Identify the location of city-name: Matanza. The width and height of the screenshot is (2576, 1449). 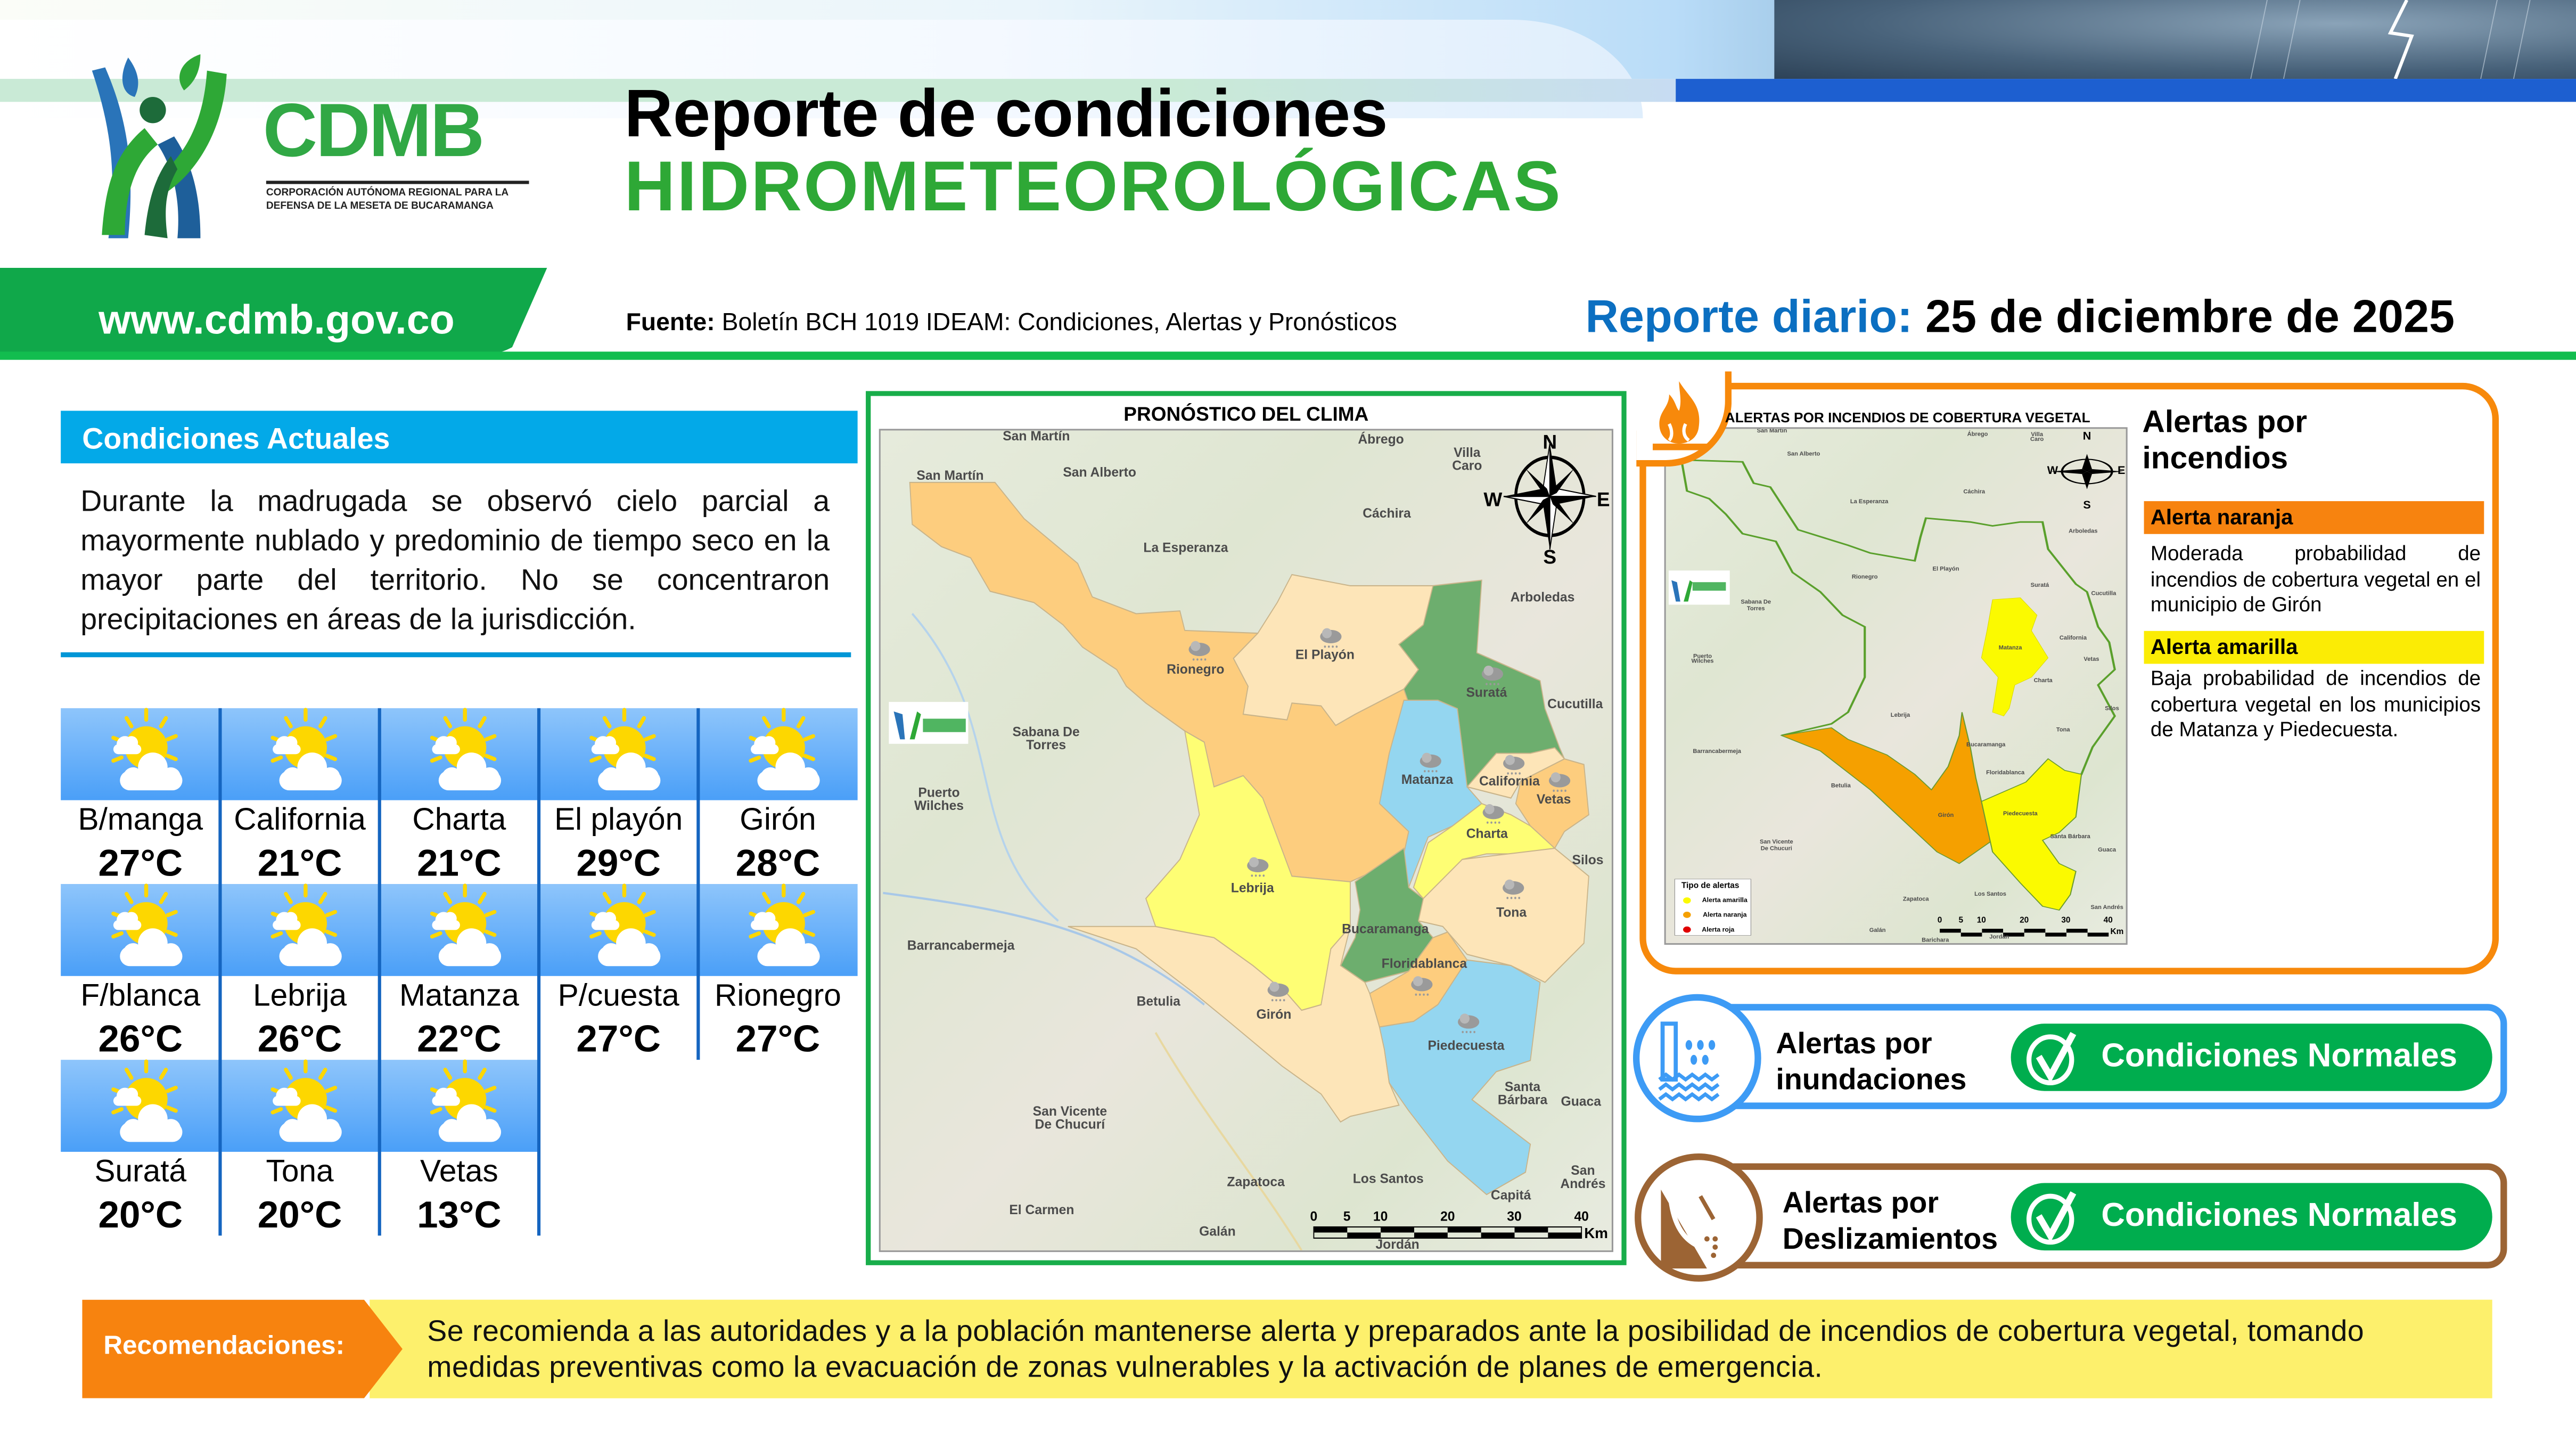
(459, 996).